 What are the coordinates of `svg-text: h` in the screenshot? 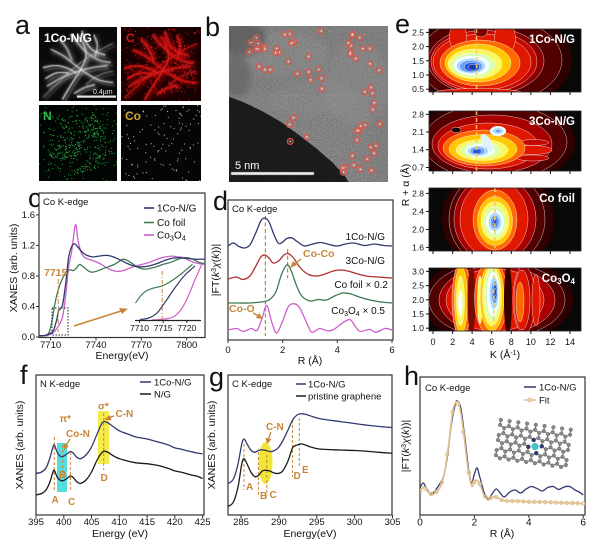 It's located at (411, 376).